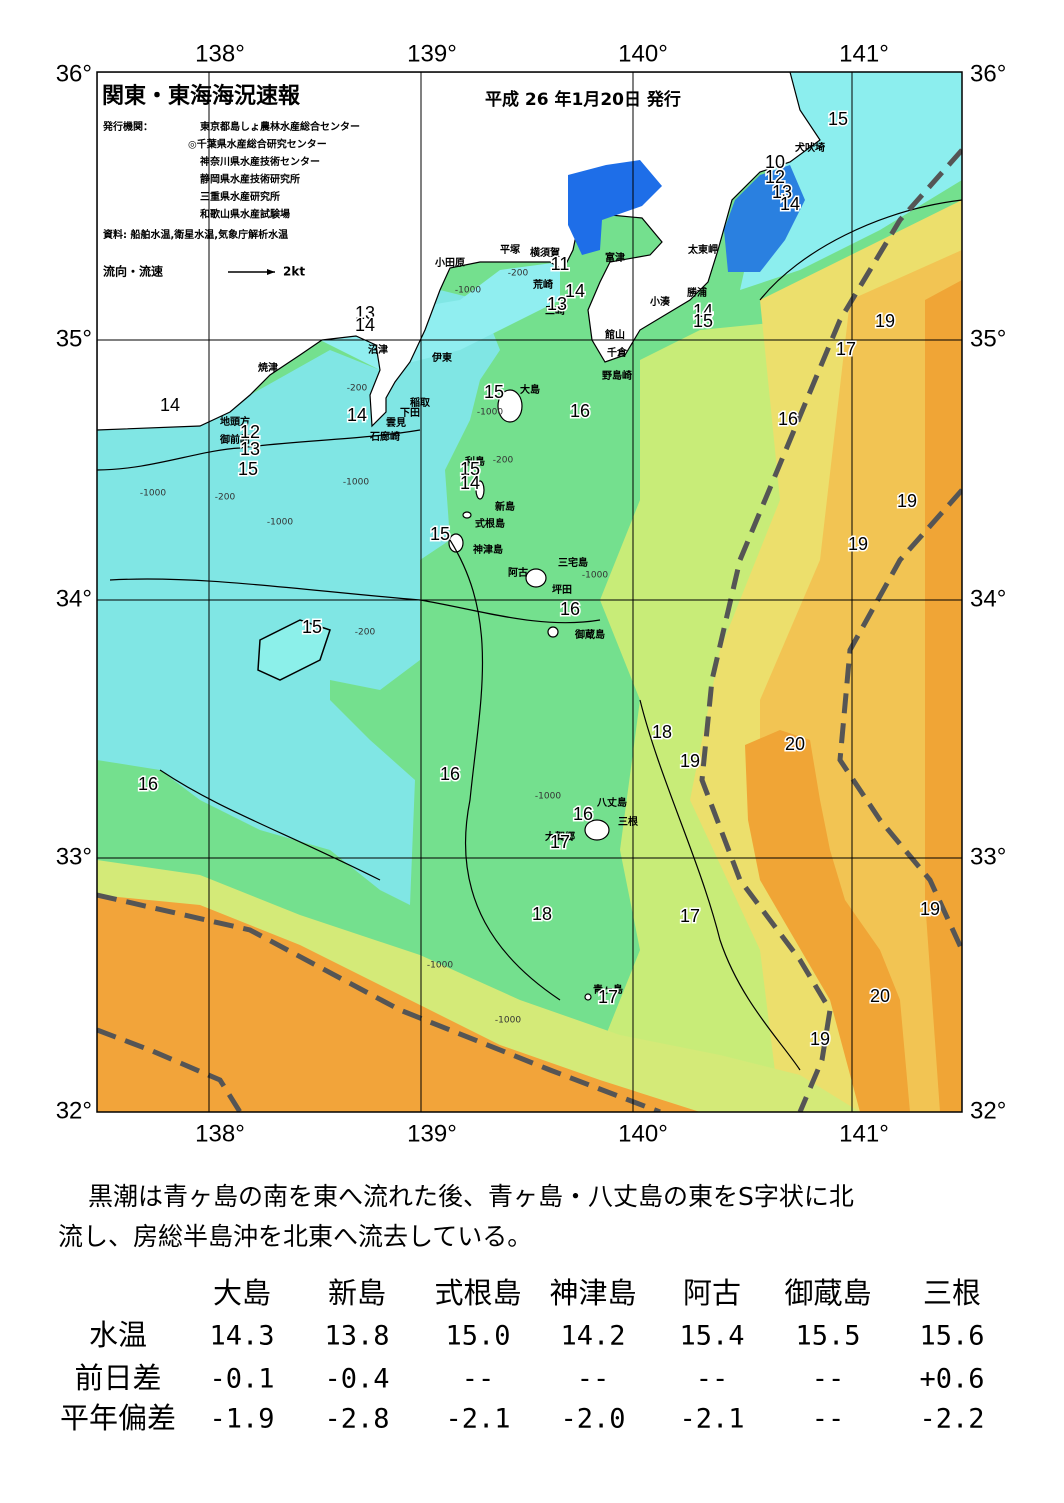 Image resolution: width=1064 pixels, height=1503 pixels. I want to click on table-cell: -0.4, so click(356, 1379).